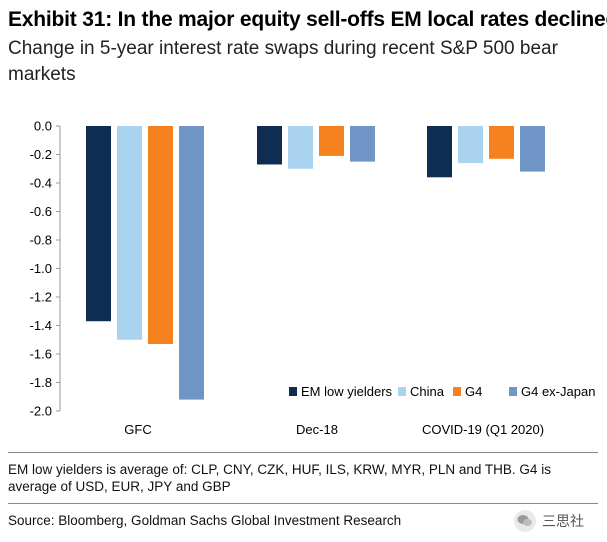 The width and height of the screenshot is (607, 542). I want to click on legend-label: EM low yielders, so click(347, 391).